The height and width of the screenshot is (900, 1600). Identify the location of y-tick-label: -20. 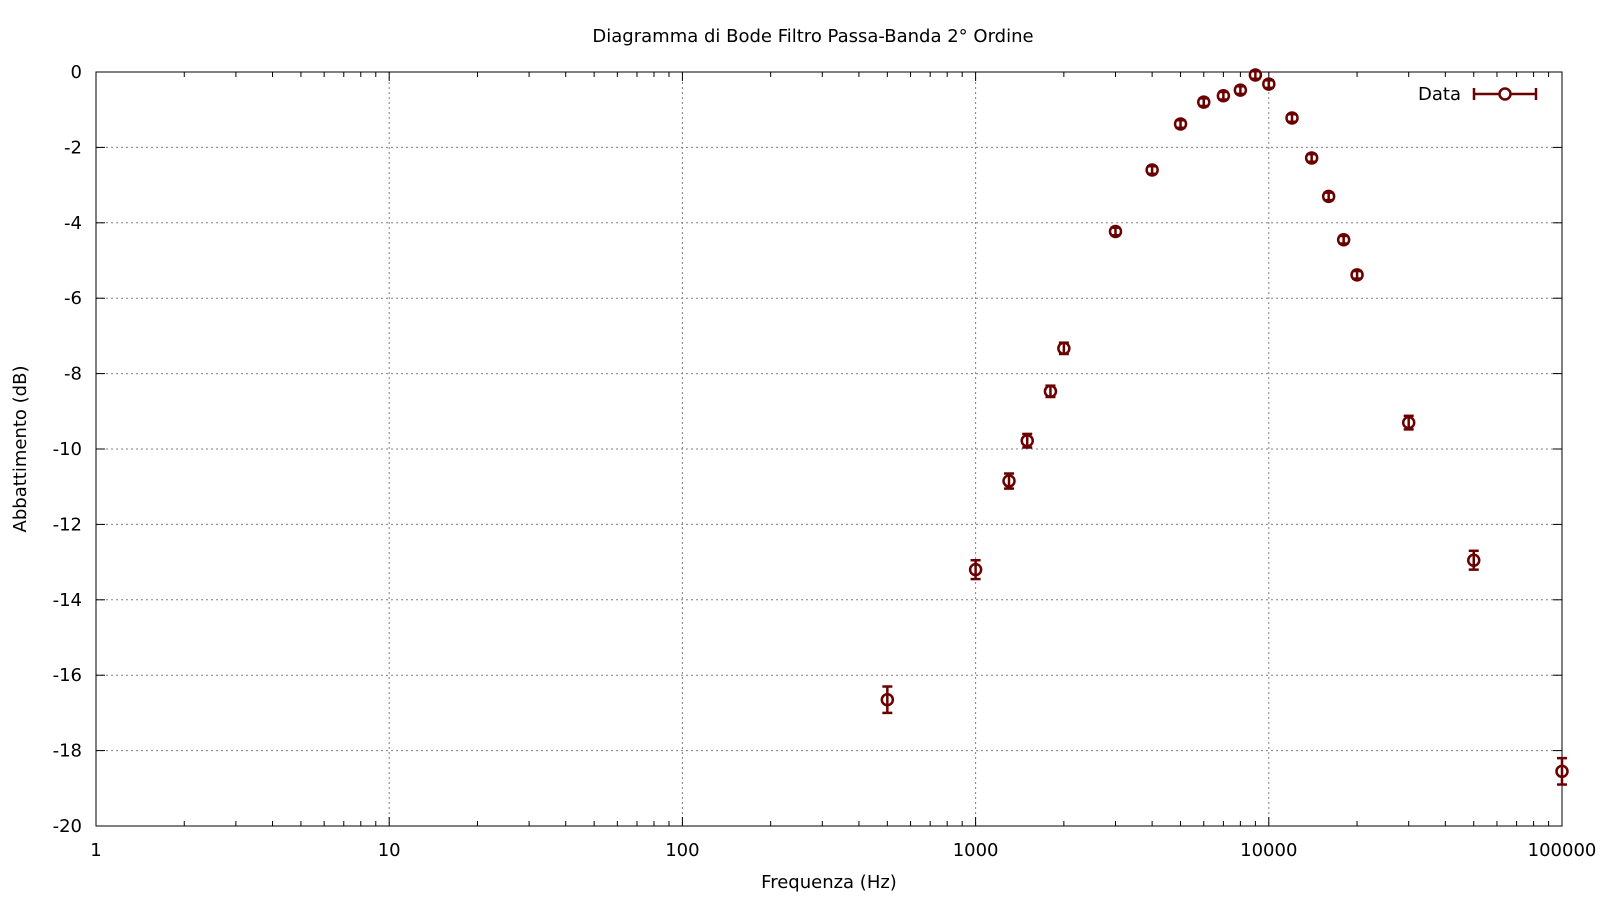
(67, 826).